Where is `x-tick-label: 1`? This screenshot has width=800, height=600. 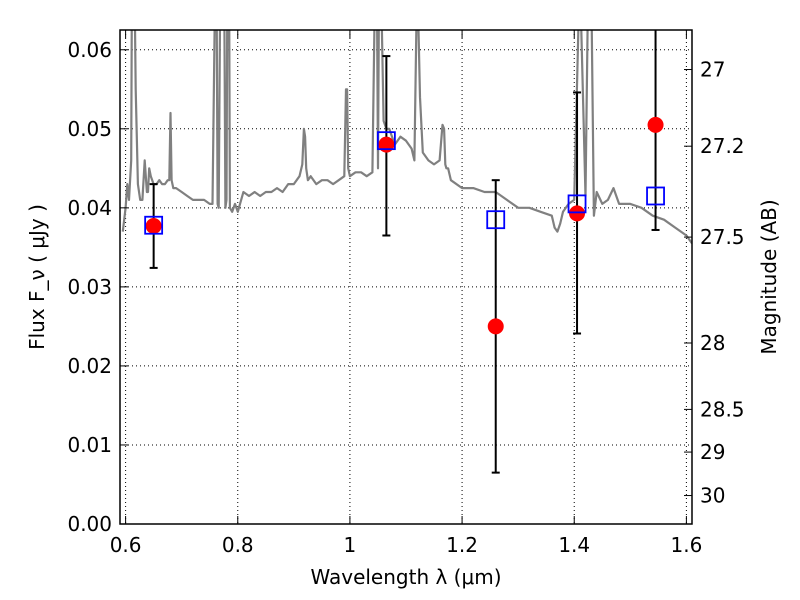 x-tick-label: 1 is located at coordinates (350, 545).